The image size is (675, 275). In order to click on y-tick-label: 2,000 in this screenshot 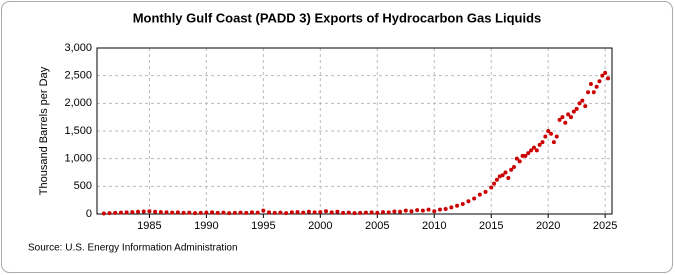, I will do `click(78, 103)`.